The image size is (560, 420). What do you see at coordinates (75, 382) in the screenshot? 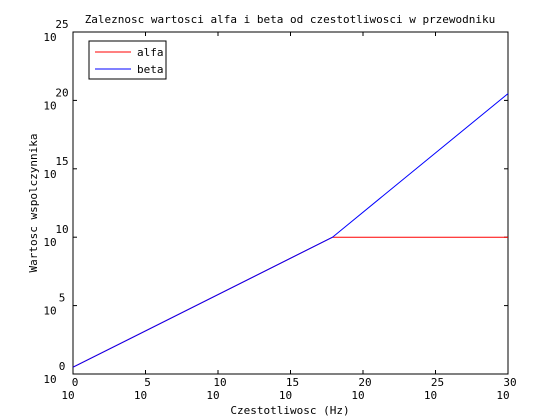
I see `x-tick-exponent: 0` at bounding box center [75, 382].